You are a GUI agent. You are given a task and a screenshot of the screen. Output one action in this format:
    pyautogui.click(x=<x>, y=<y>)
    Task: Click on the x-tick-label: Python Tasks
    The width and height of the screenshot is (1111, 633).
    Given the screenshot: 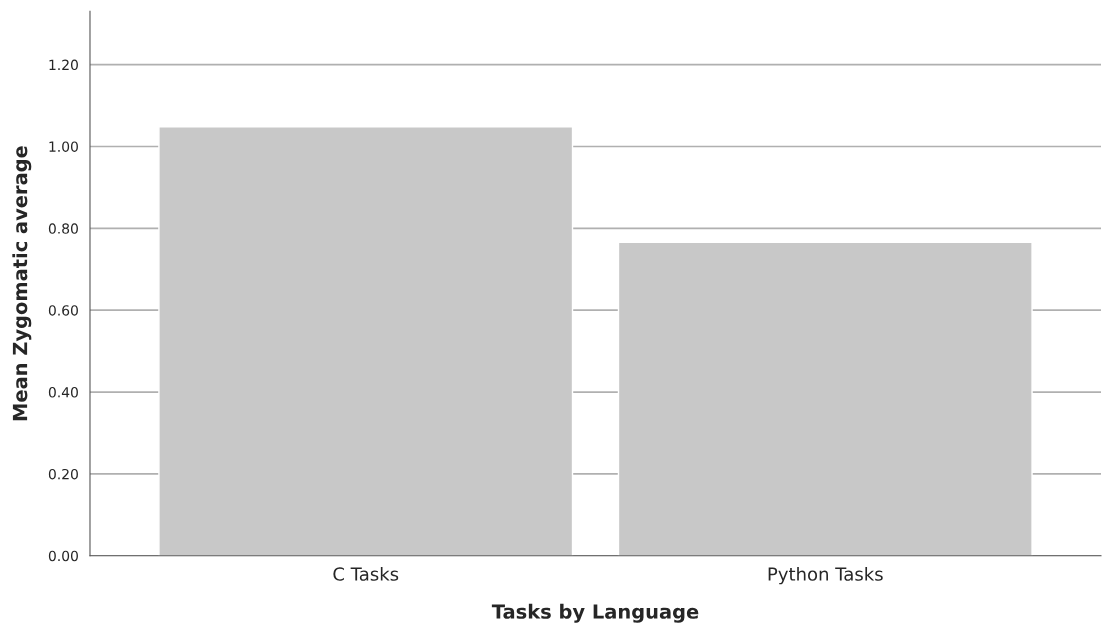 What is the action you would take?
    pyautogui.click(x=825, y=575)
    